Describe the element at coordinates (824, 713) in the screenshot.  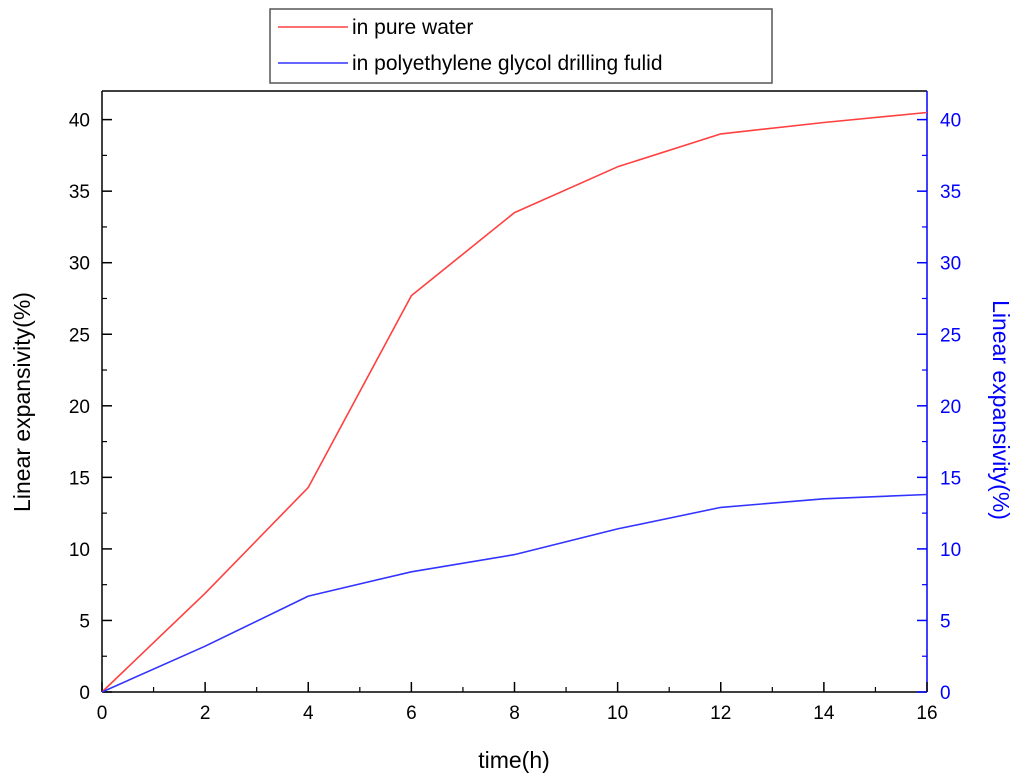
I see `x-tick-label: 14` at that location.